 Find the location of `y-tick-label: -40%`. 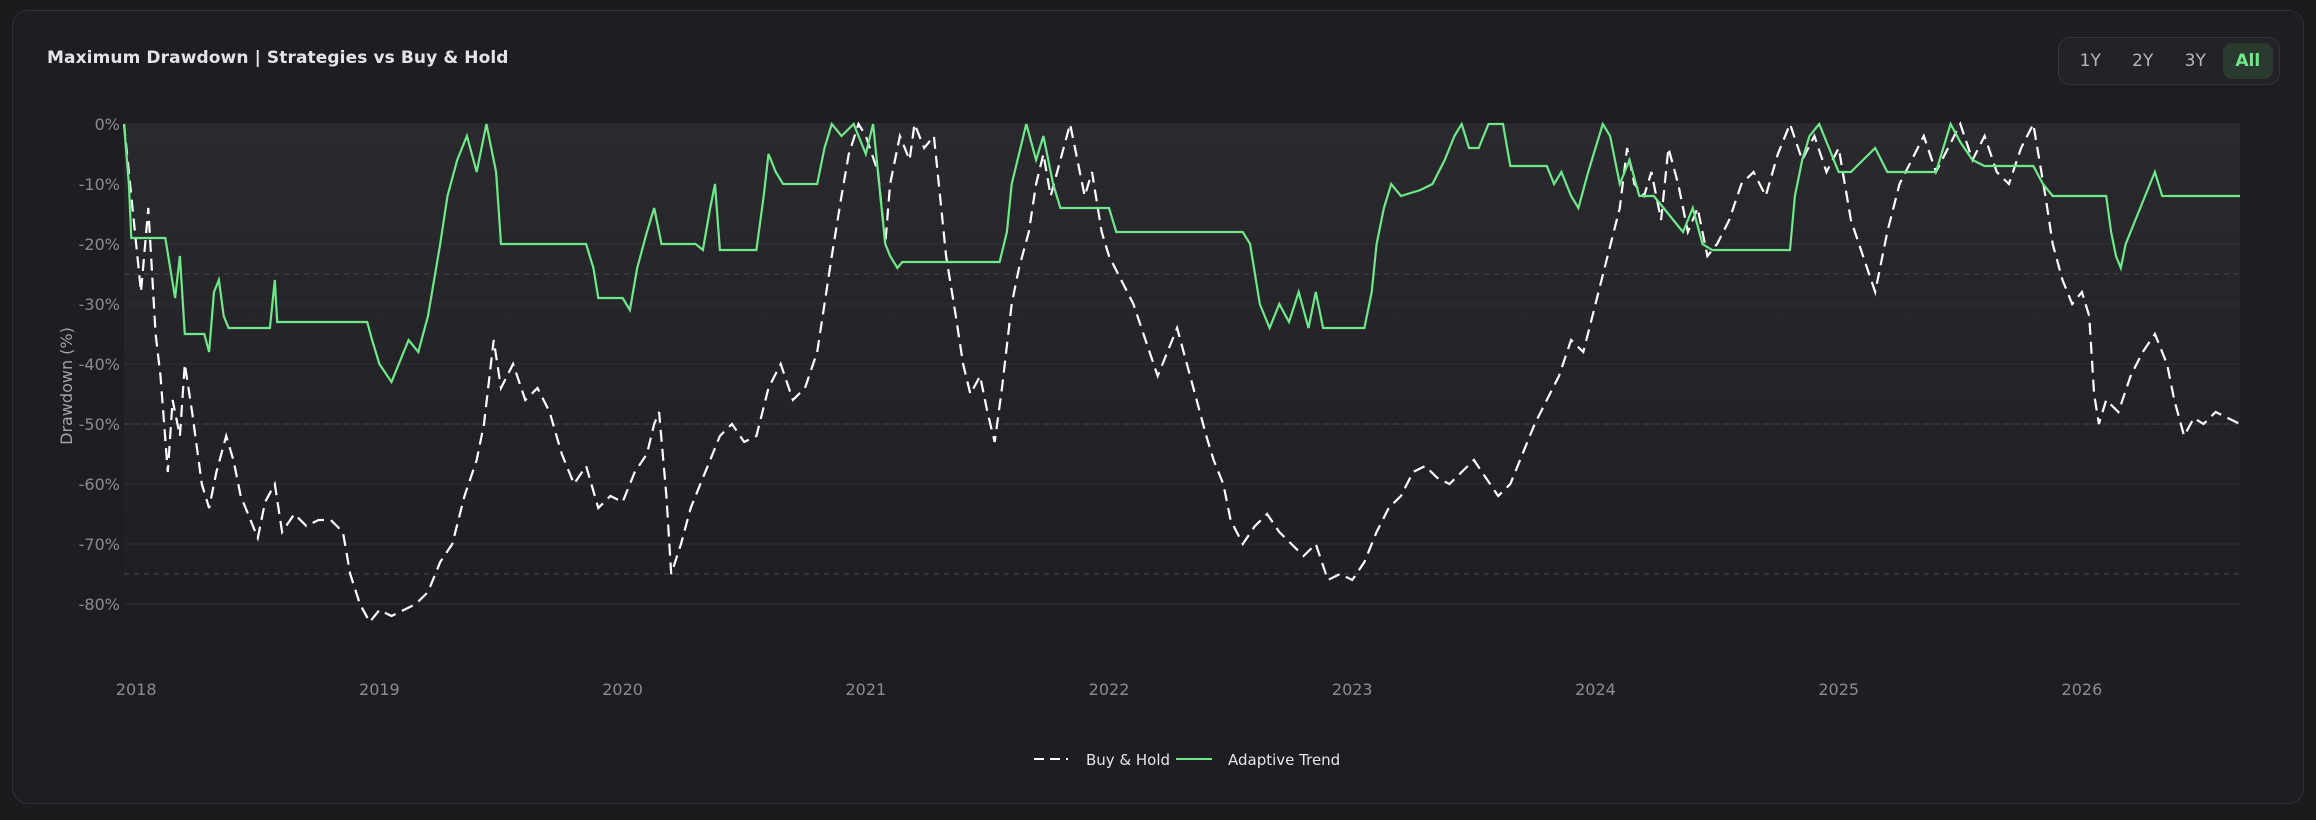

y-tick-label: -40% is located at coordinates (99, 364).